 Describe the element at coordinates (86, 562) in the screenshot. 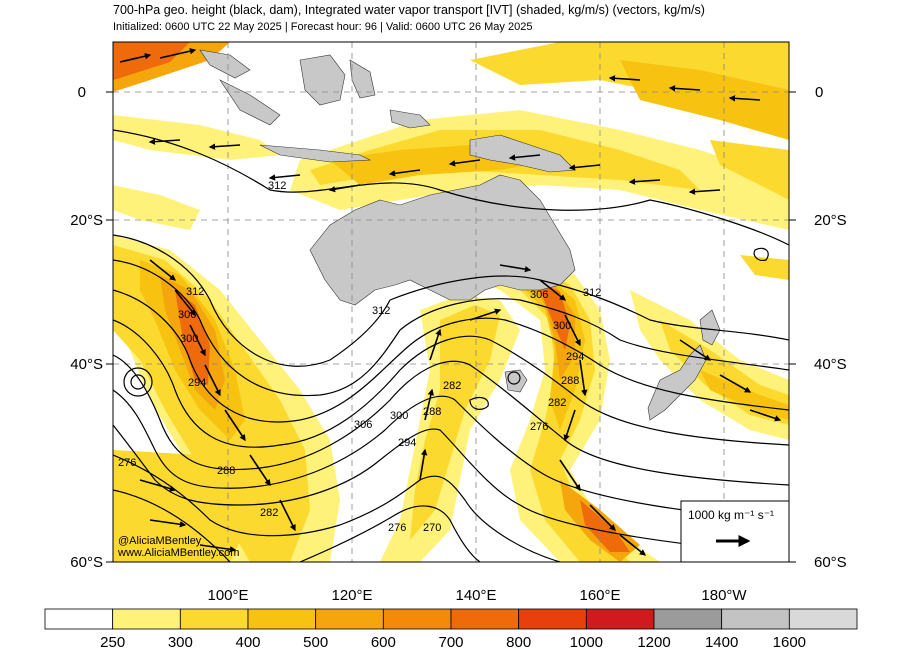

I see `lat-label-left: 60°S` at that location.